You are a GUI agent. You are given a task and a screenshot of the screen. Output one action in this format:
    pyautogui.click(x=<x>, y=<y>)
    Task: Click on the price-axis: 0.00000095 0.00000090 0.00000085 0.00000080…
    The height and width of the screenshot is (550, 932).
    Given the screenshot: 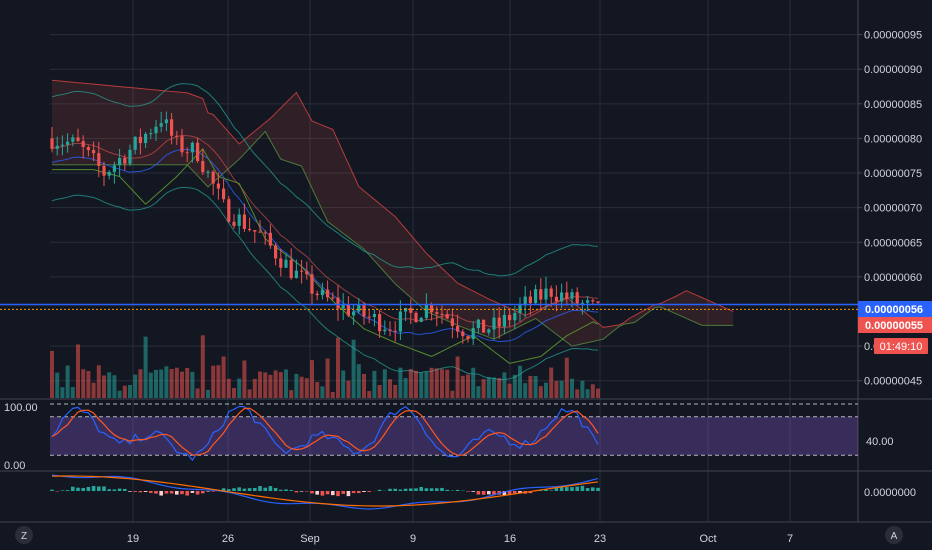 What is the action you would take?
    pyautogui.click(x=890, y=209)
    